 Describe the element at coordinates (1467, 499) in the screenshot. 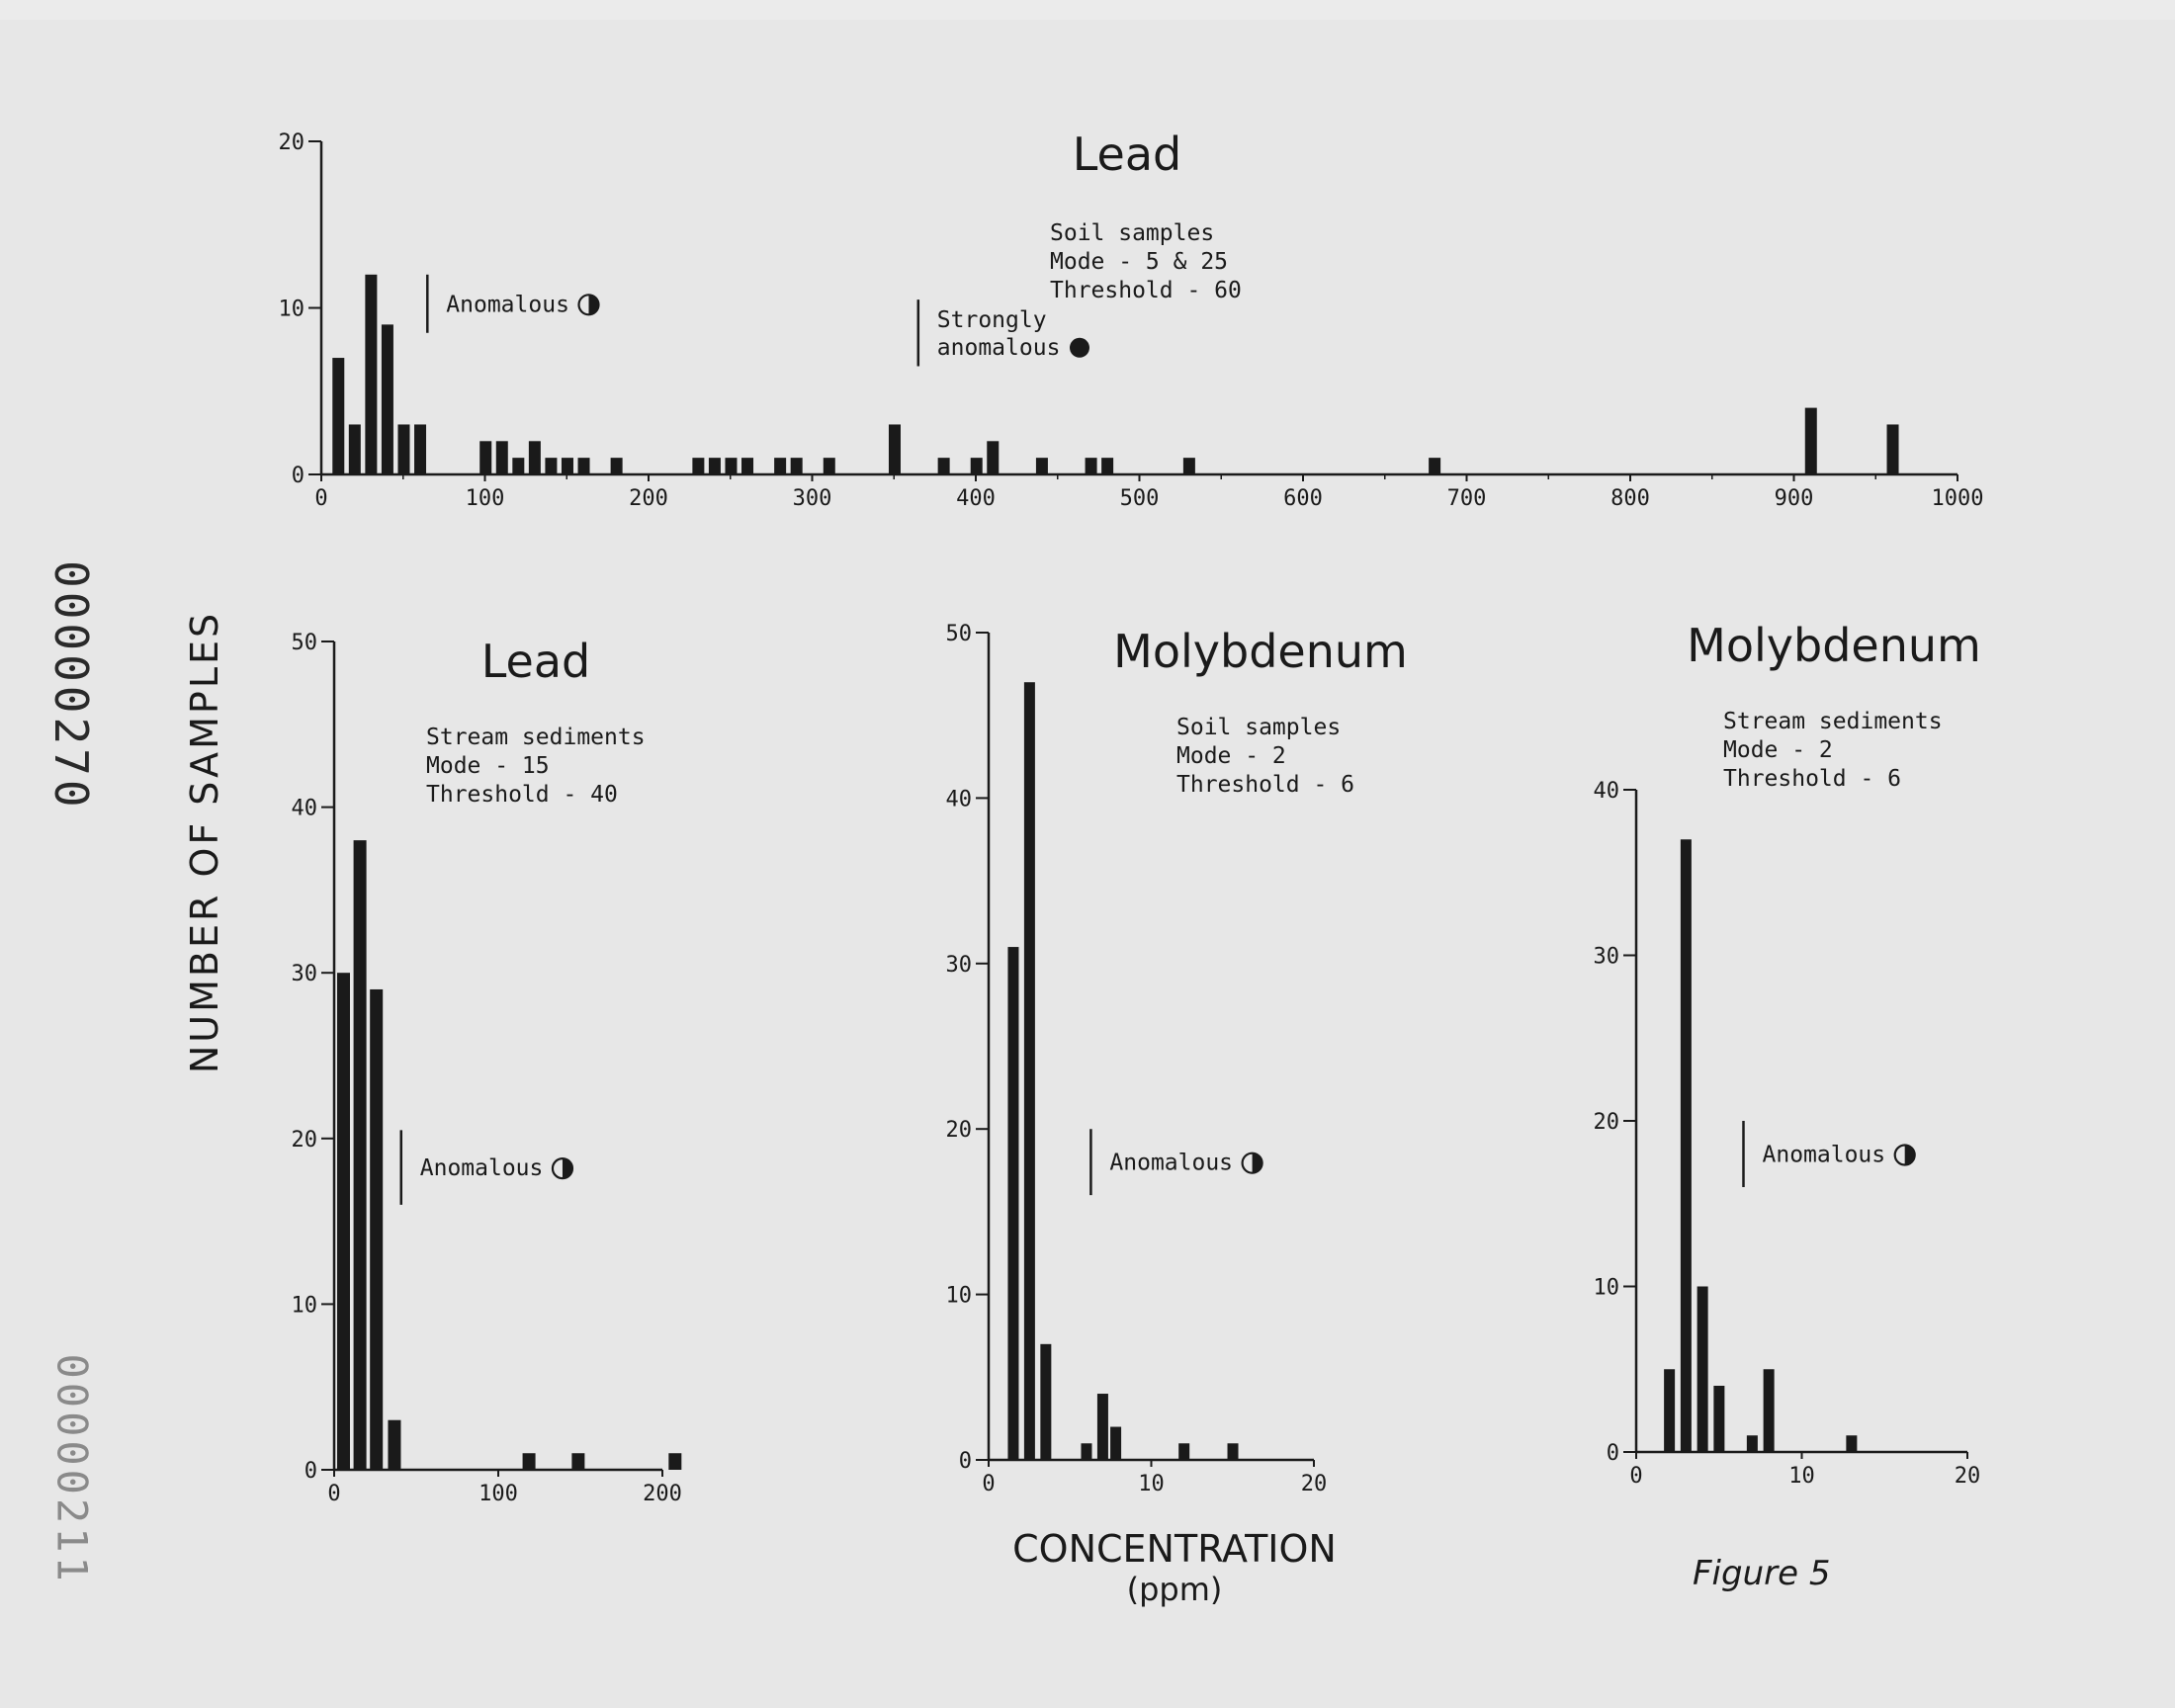

I see `chart-1-x-tick-label: 700` at that location.